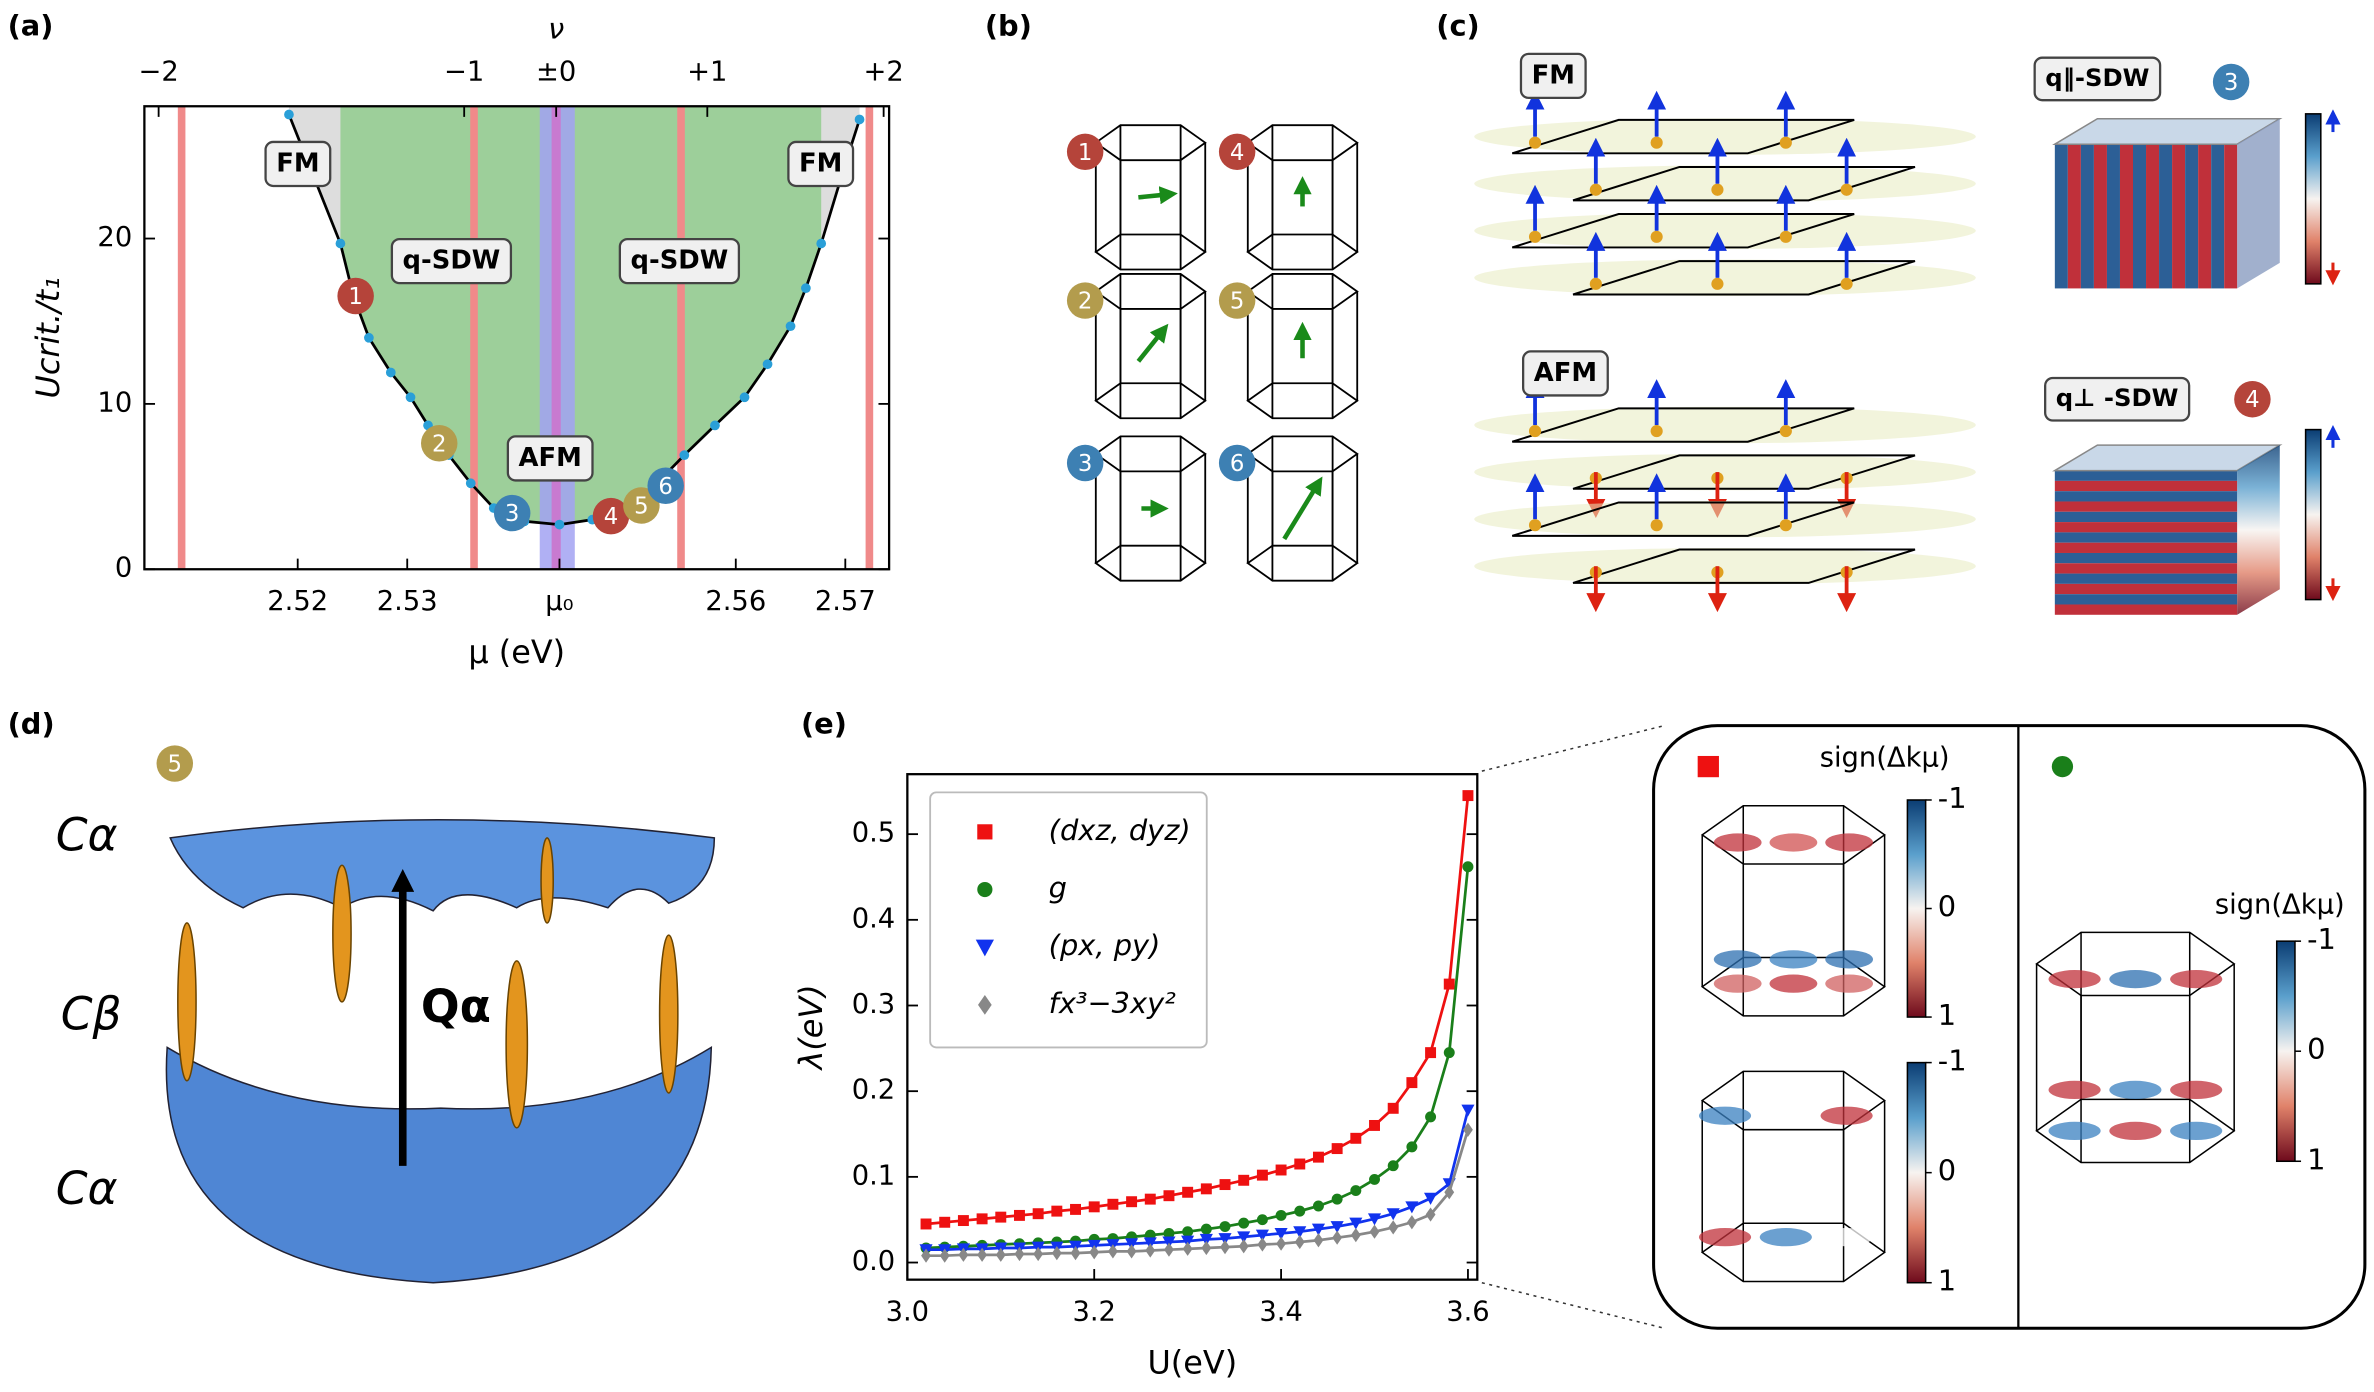 This screenshot has width=2374, height=1392. I want to click on panel-label: (d), so click(31, 724).